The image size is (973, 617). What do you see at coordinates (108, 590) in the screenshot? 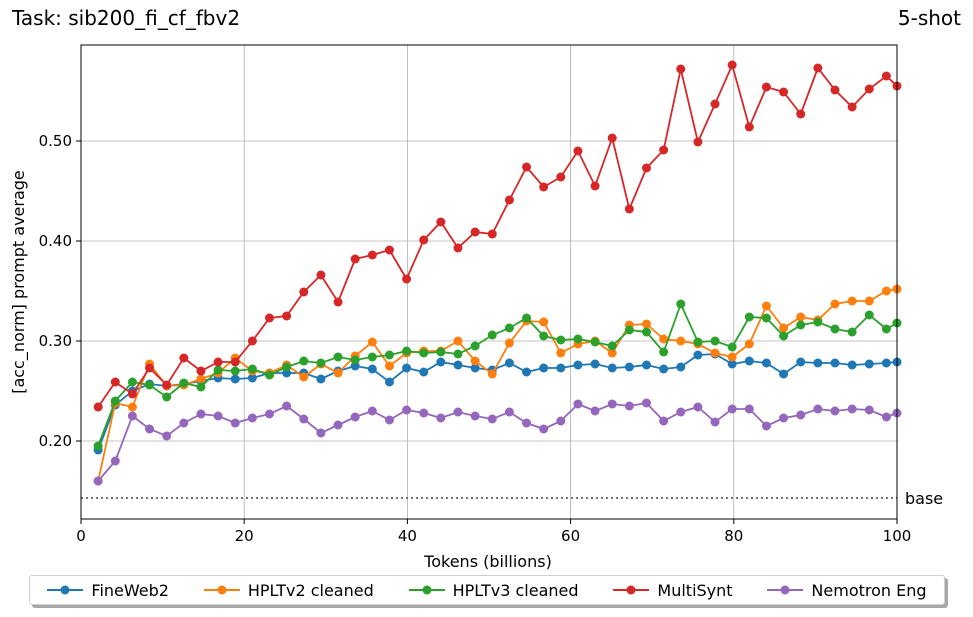
I see `legend-entry: FineWeb2` at bounding box center [108, 590].